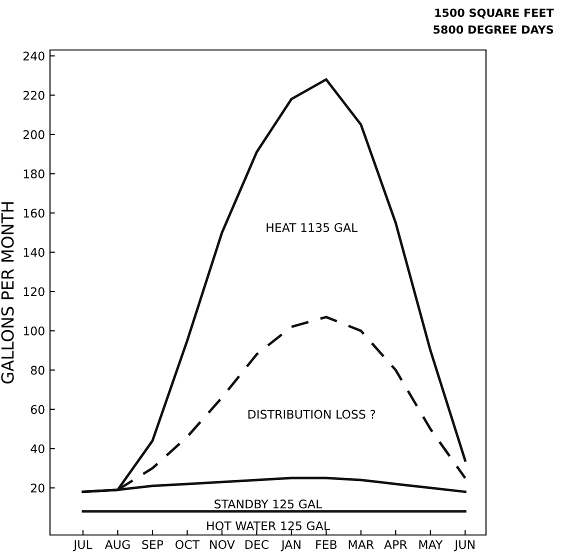 This screenshot has height=559, width=571. Describe the element at coordinates (33, 95) in the screenshot. I see `y-tick-label: 220` at that location.